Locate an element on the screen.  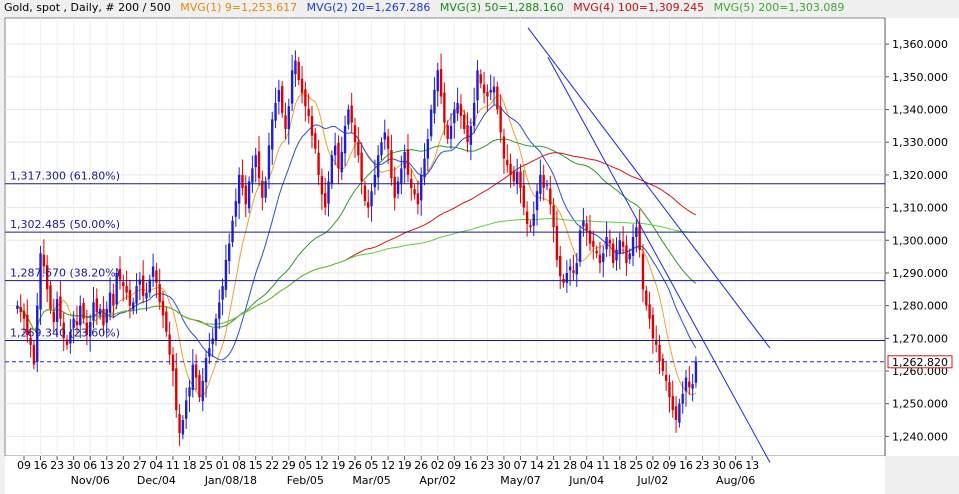
legend-mvg3: MVG(3) 50=1,288.160 is located at coordinates (502, 7).